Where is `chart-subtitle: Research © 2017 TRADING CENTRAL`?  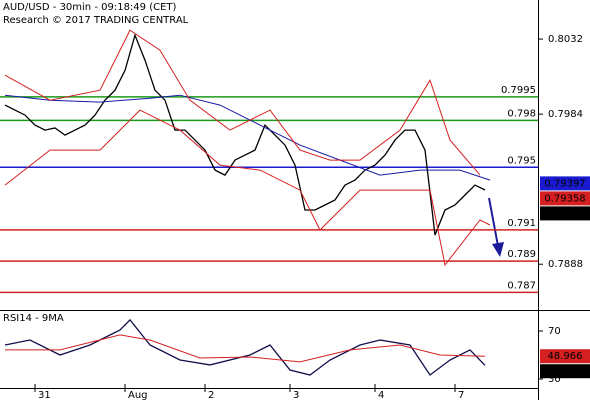 chart-subtitle: Research © 2017 TRADING CENTRAL is located at coordinates (96, 20).